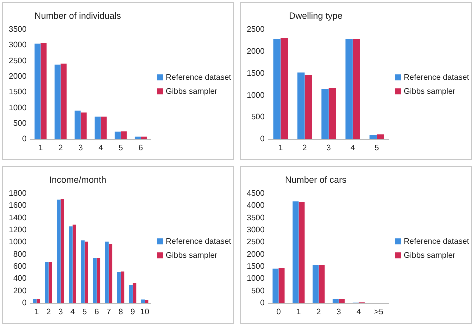 The image size is (474, 325). What do you see at coordinates (133, 311) in the screenshot?
I see `x-tick-label: 9` at bounding box center [133, 311].